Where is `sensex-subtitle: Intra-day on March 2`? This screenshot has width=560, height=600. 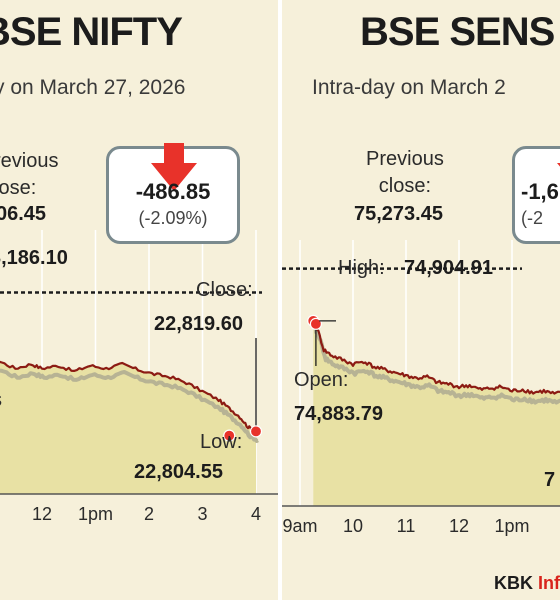
sensex-subtitle: Intra-day on March 2 is located at coordinates (409, 87).